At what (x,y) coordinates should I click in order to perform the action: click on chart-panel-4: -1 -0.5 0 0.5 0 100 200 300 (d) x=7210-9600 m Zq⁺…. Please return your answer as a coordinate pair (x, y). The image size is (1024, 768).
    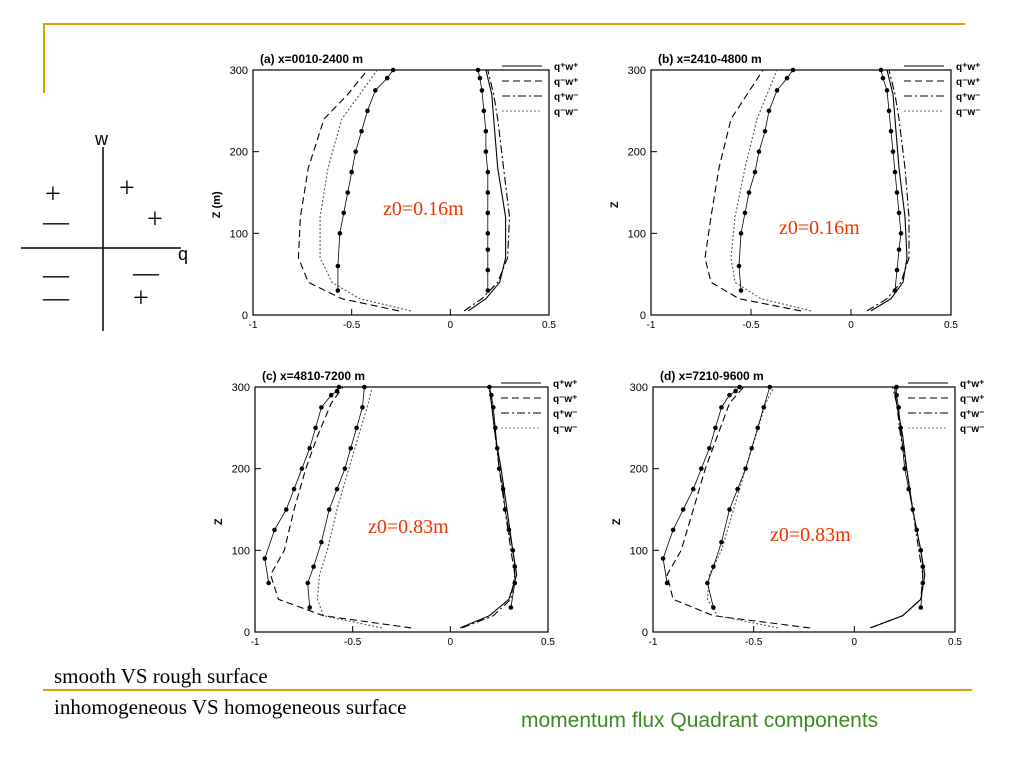
    Looking at the image, I should click on (797, 508).